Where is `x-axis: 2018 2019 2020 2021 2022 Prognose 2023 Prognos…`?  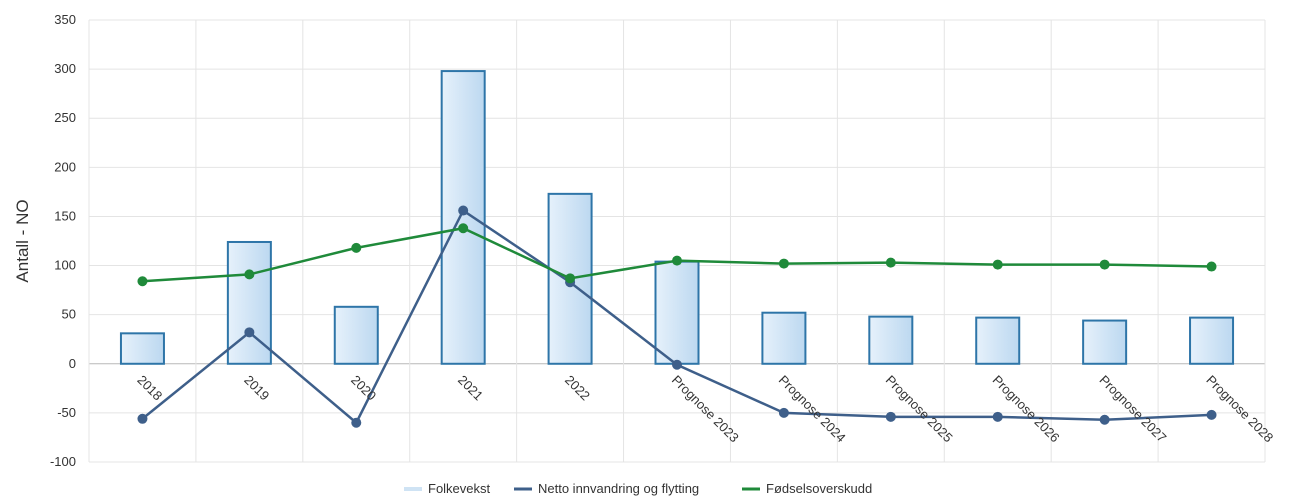 x-axis: 2018 2019 2020 2021 2022 Prognose 2023 Prognos… is located at coordinates (705, 408).